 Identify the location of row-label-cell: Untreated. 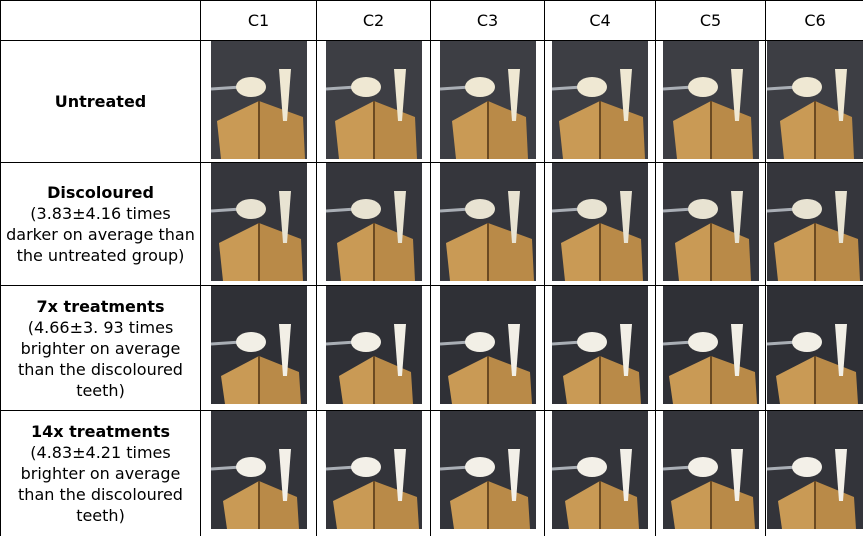
(100, 101).